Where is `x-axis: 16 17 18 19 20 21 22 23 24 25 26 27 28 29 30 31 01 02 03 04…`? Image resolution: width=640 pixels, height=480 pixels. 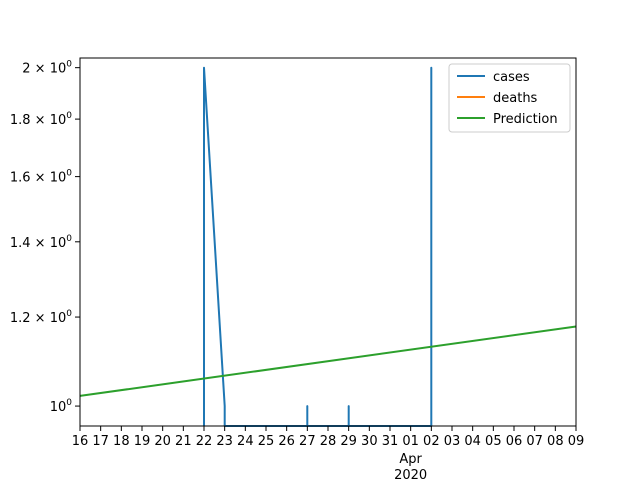
x-axis: 16 17 18 19 20 21 22 23 24 25 26 27 28 29 30 31 01 02 03 04… is located at coordinates (328, 453).